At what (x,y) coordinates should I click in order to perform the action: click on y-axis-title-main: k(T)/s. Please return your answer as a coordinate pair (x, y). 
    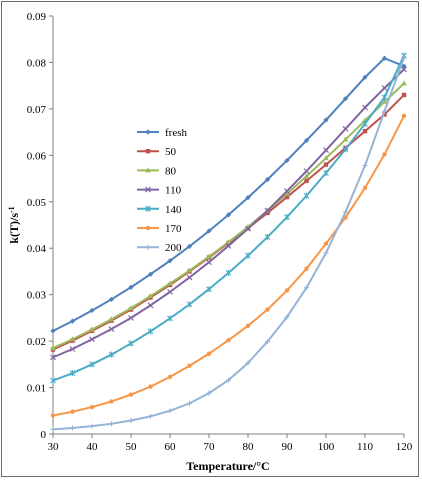
    Looking at the image, I should click on (14, 228).